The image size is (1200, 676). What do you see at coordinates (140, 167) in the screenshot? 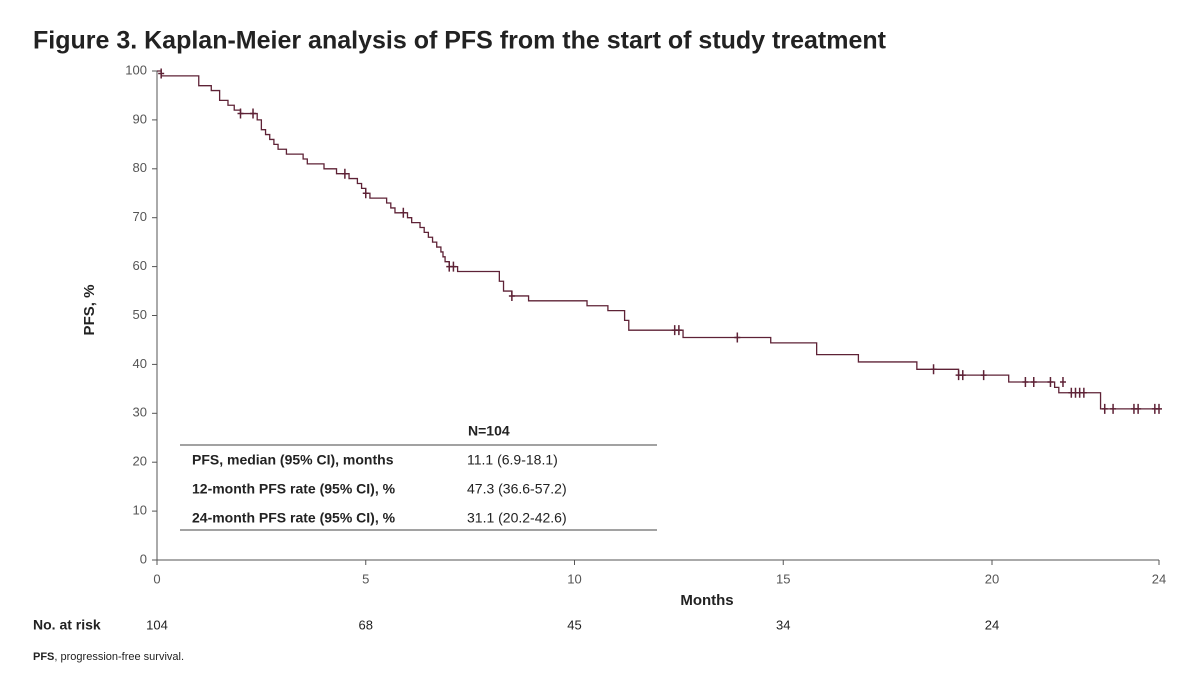
I see `y-tick-label: 80` at bounding box center [140, 167].